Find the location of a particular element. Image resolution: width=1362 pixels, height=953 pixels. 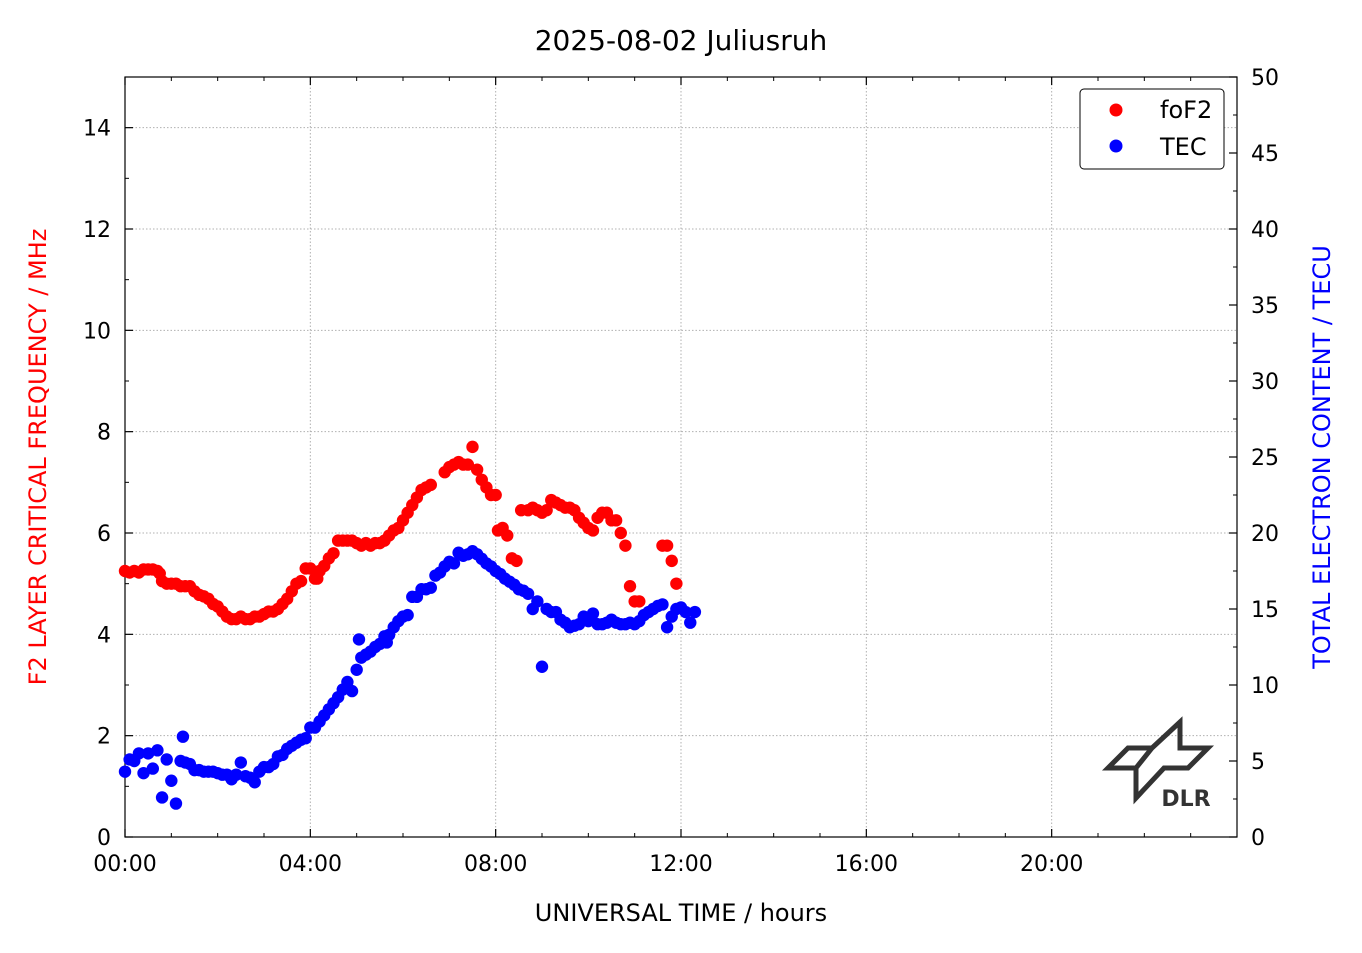

x-tick-label: 08:00 is located at coordinates (495, 864).